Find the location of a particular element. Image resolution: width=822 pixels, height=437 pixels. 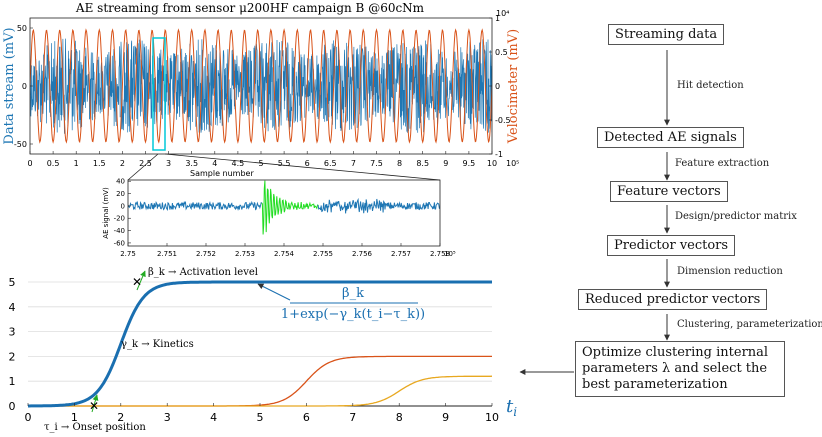

stream-x-tick-label: 8.5 is located at coordinates (422, 163).